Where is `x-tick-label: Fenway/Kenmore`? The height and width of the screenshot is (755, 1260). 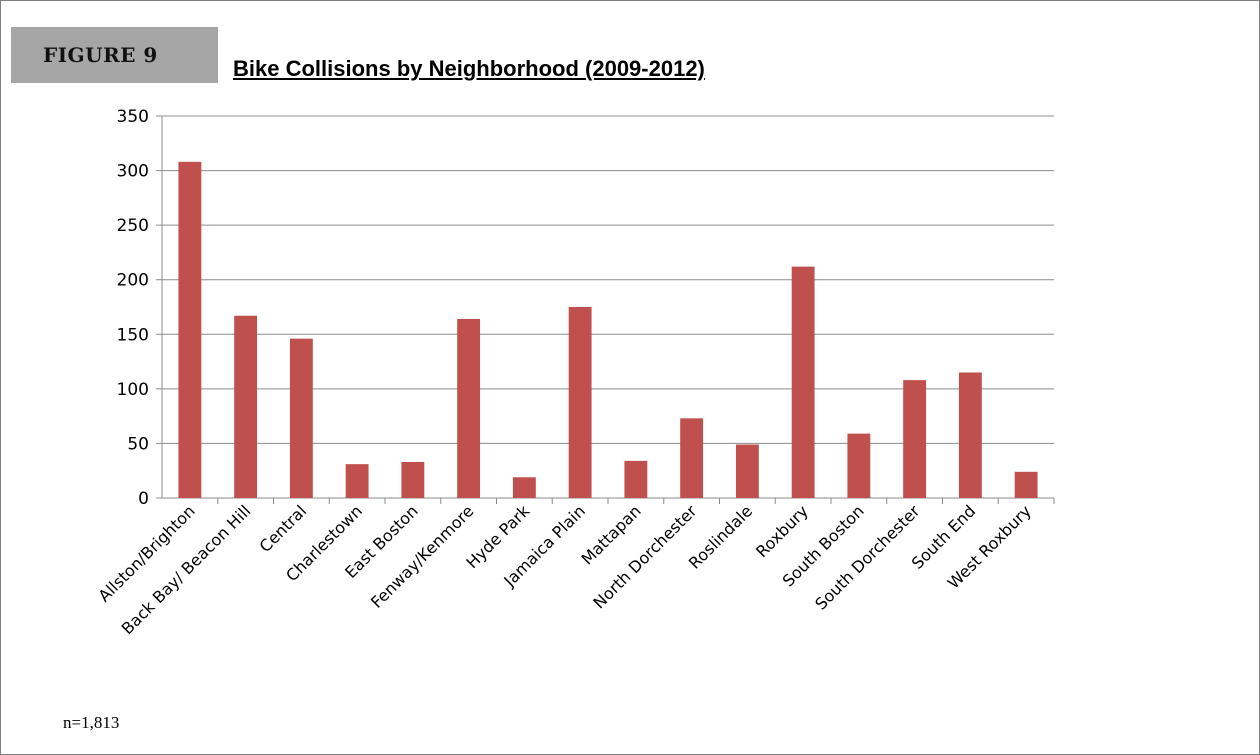 x-tick-label: Fenway/Kenmore is located at coordinates (422, 556).